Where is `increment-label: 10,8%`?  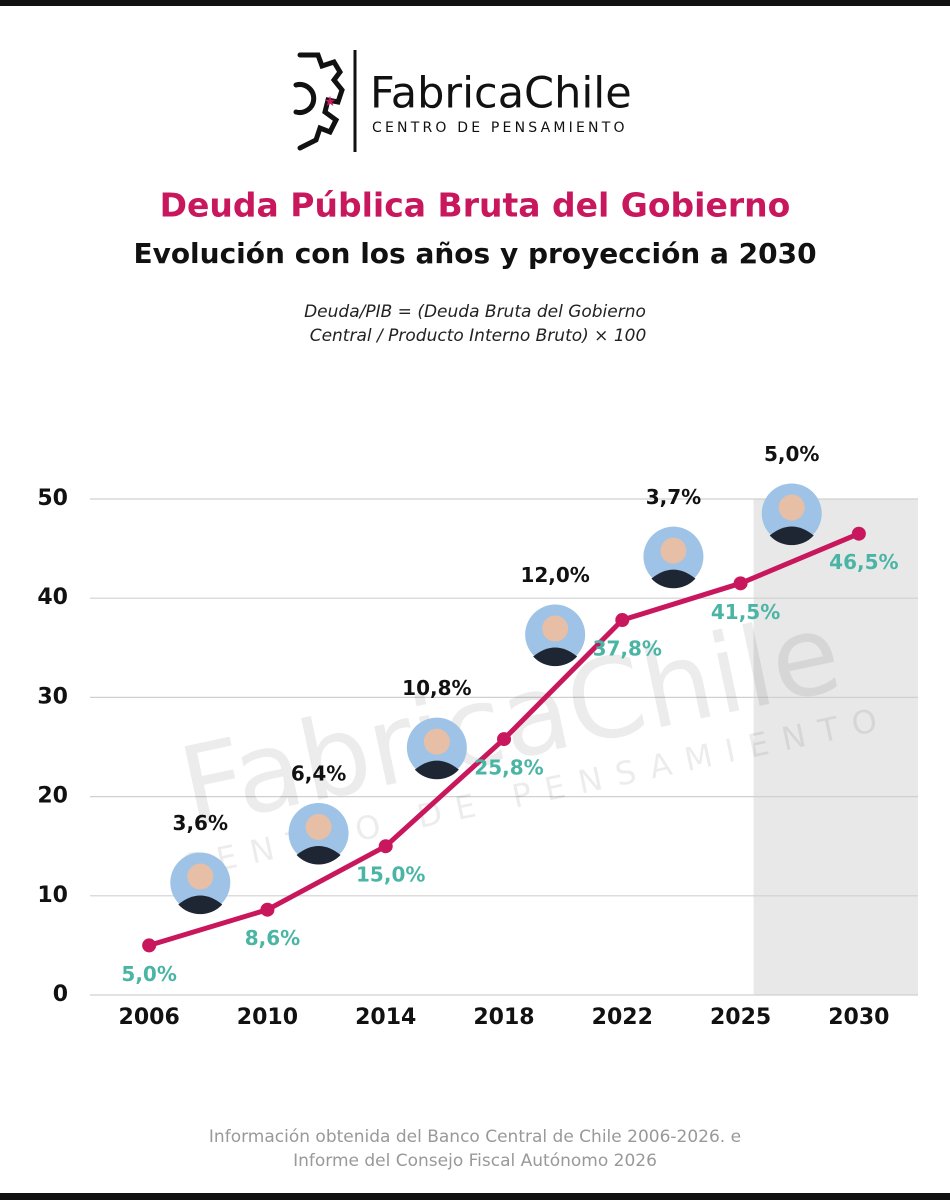
increment-label: 10,8% is located at coordinates (436, 688).